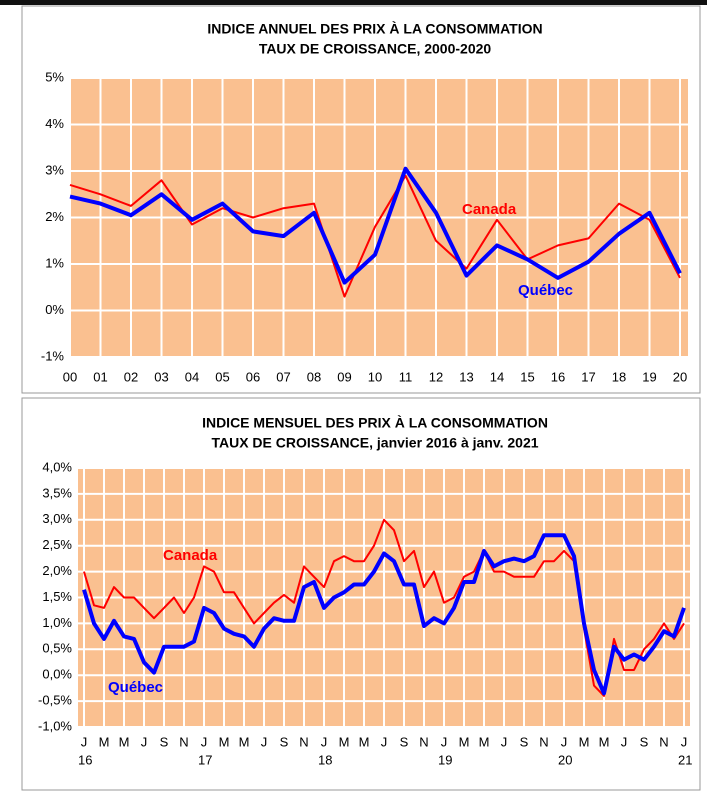 Image resolution: width=707 pixels, height=791 pixels. What do you see at coordinates (325, 759) in the screenshot?
I see `year-label: 18` at bounding box center [325, 759].